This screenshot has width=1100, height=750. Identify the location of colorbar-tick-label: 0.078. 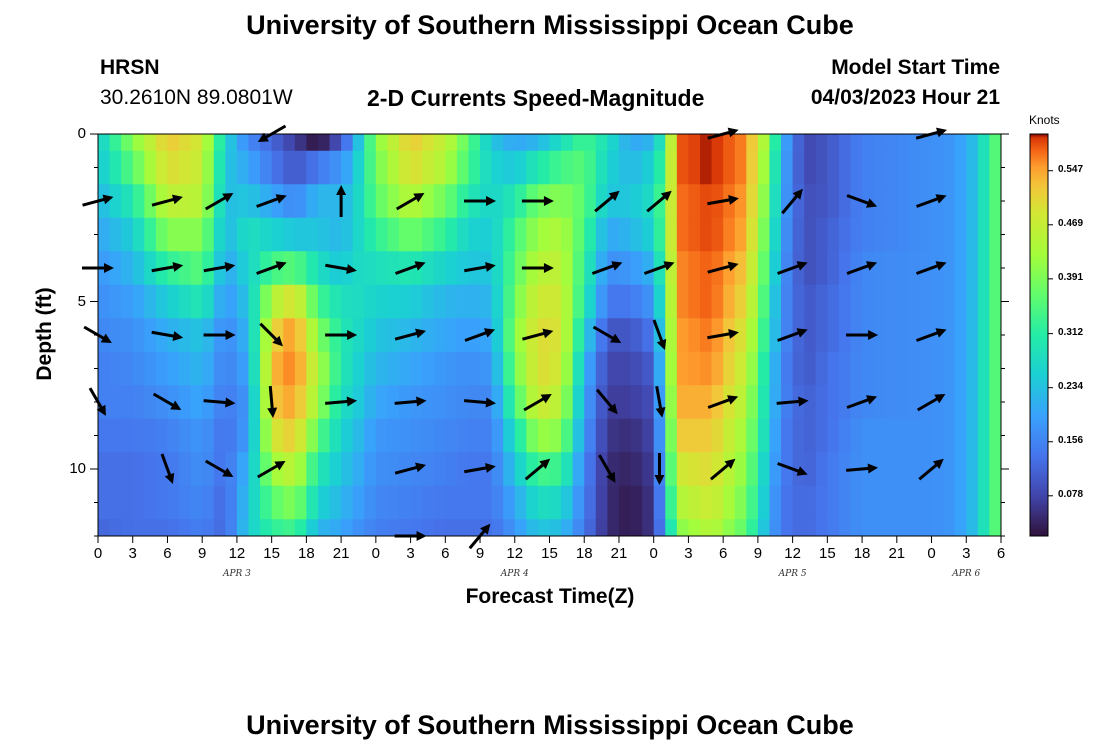
(1071, 494).